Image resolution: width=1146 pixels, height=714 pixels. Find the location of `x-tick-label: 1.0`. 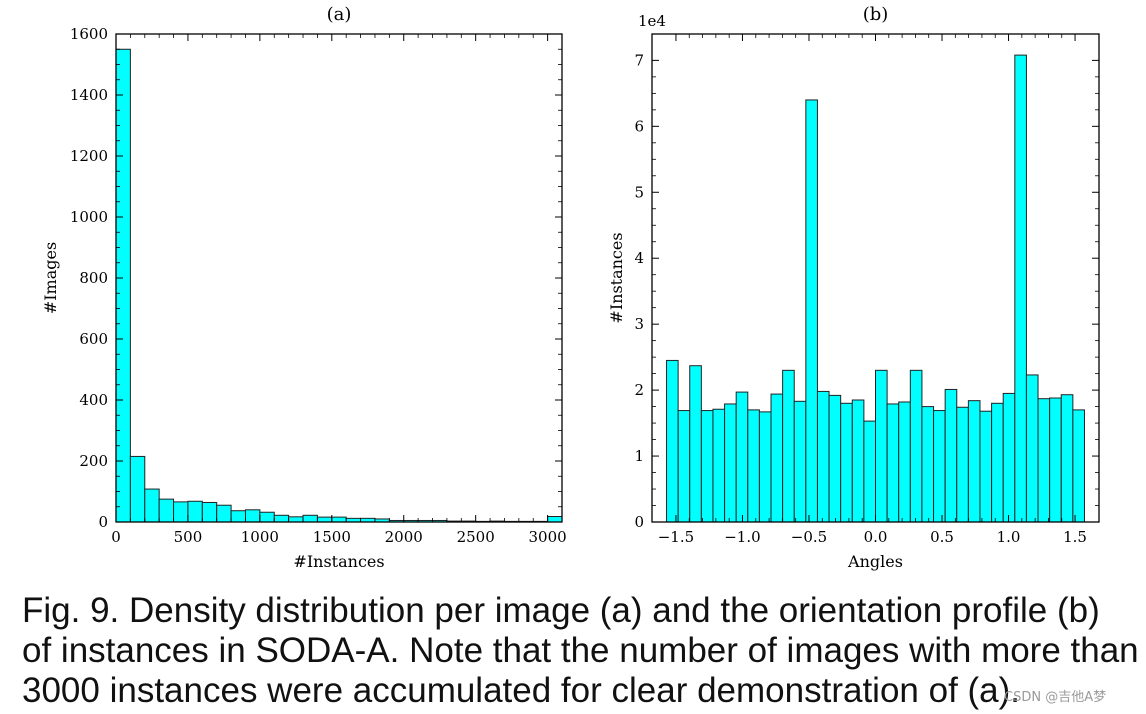

x-tick-label: 1.0 is located at coordinates (1009, 537).